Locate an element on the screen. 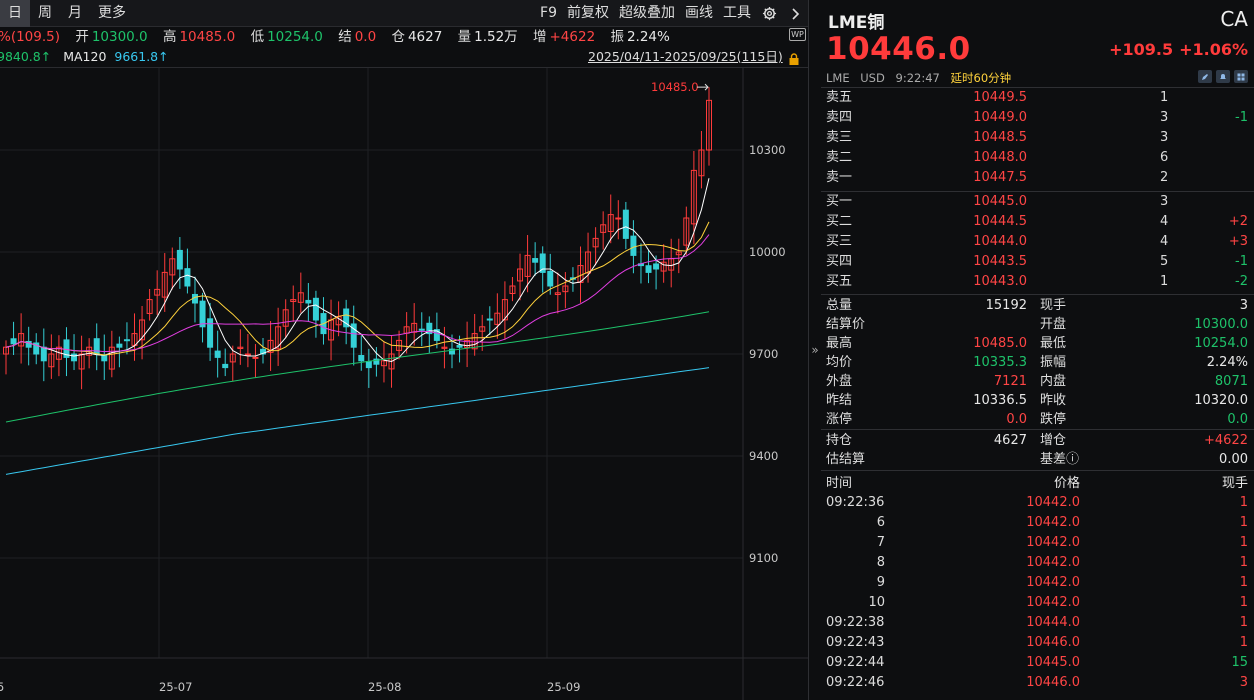 This screenshot has height=700, width=1254. stat-label: 跌停 is located at coordinates (1053, 419).